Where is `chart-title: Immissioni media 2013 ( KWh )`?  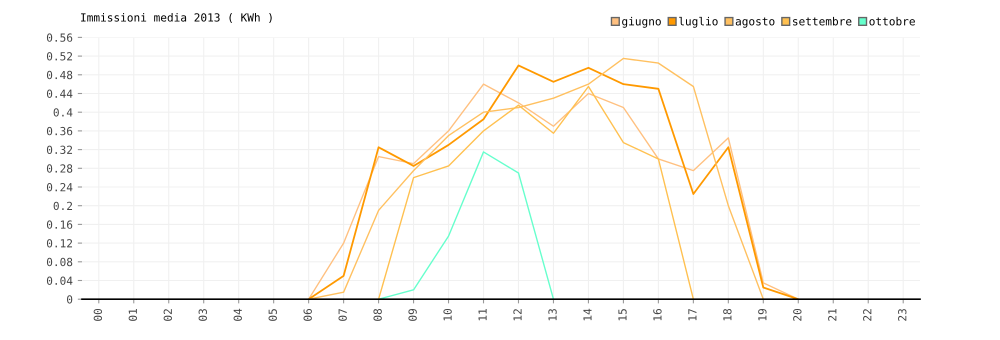
chart-title: Immissioni media 2013 ( KWh ) is located at coordinates (176, 18).